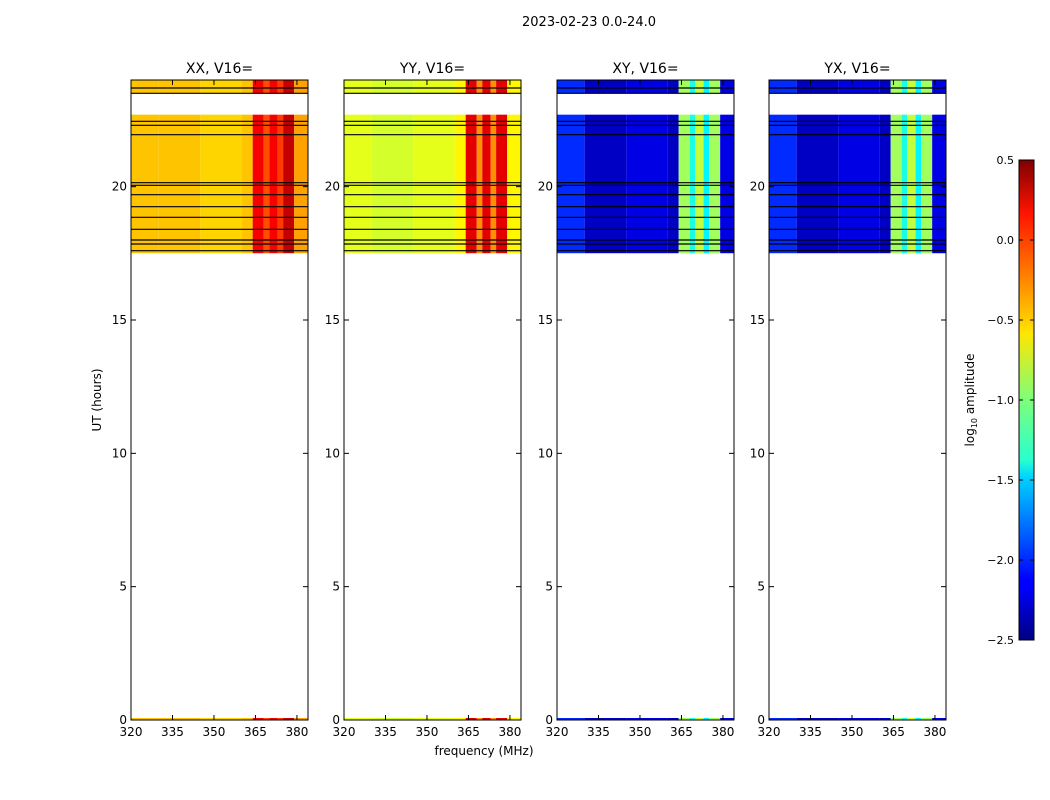 Image resolution: width=1050 pixels, height=800 pixels. What do you see at coordinates (483, 751) in the screenshot?
I see `x-axis-label: frequency (MHz)` at bounding box center [483, 751].